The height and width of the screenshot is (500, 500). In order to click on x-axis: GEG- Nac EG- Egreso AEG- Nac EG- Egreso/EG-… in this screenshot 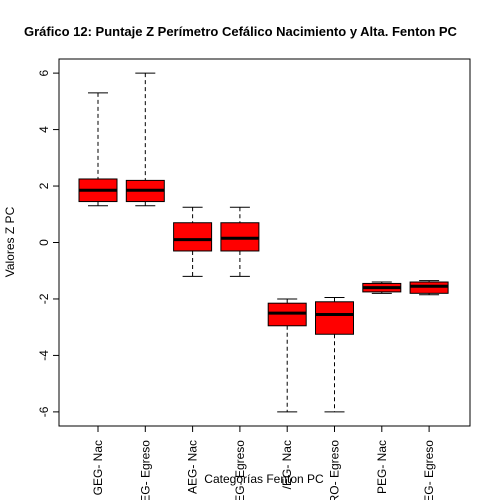, I will do `click(263, 462)`.